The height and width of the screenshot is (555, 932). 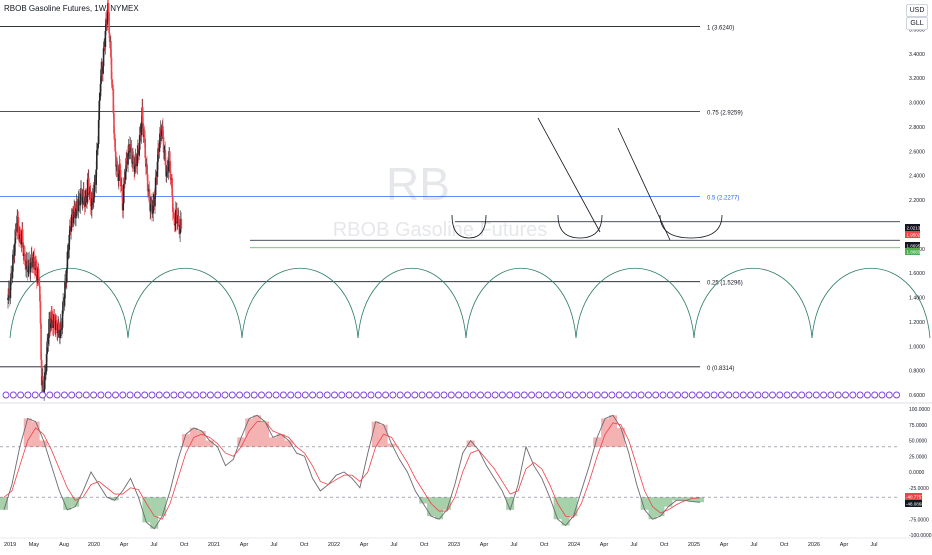 I want to click on osc-tick-label: 0.0000, so click(x=917, y=473).